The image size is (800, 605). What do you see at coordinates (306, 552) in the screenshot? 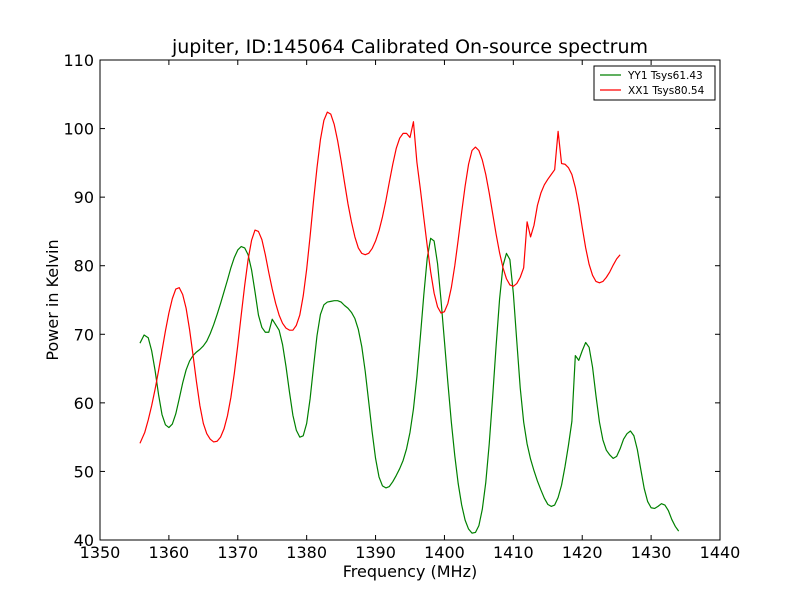
I see `x-tick-label: 1380` at bounding box center [306, 552].